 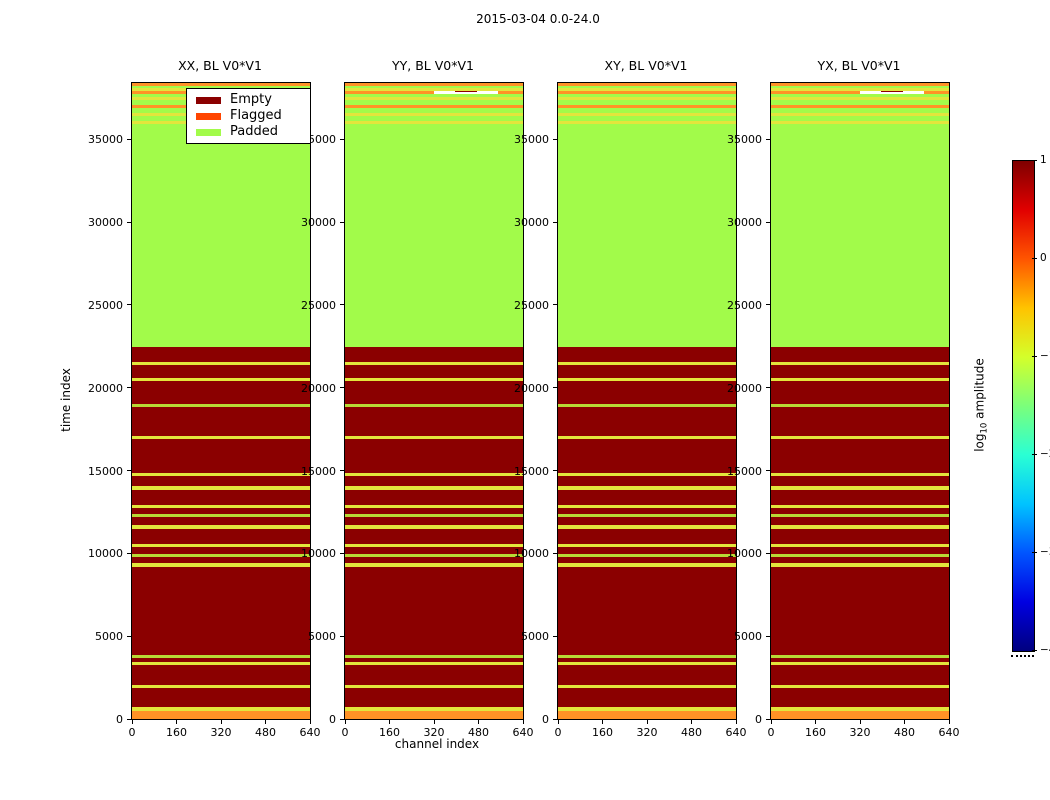 What do you see at coordinates (979, 442) in the screenshot?
I see `colorbar-label-prefix: log` at bounding box center [979, 442].